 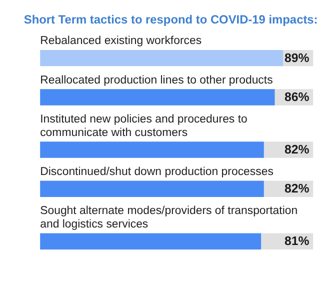 What do you see at coordinates (144, 126) in the screenshot?
I see `y-tick-label: Instituted new policies and procedures to communicate with customers` at bounding box center [144, 126].